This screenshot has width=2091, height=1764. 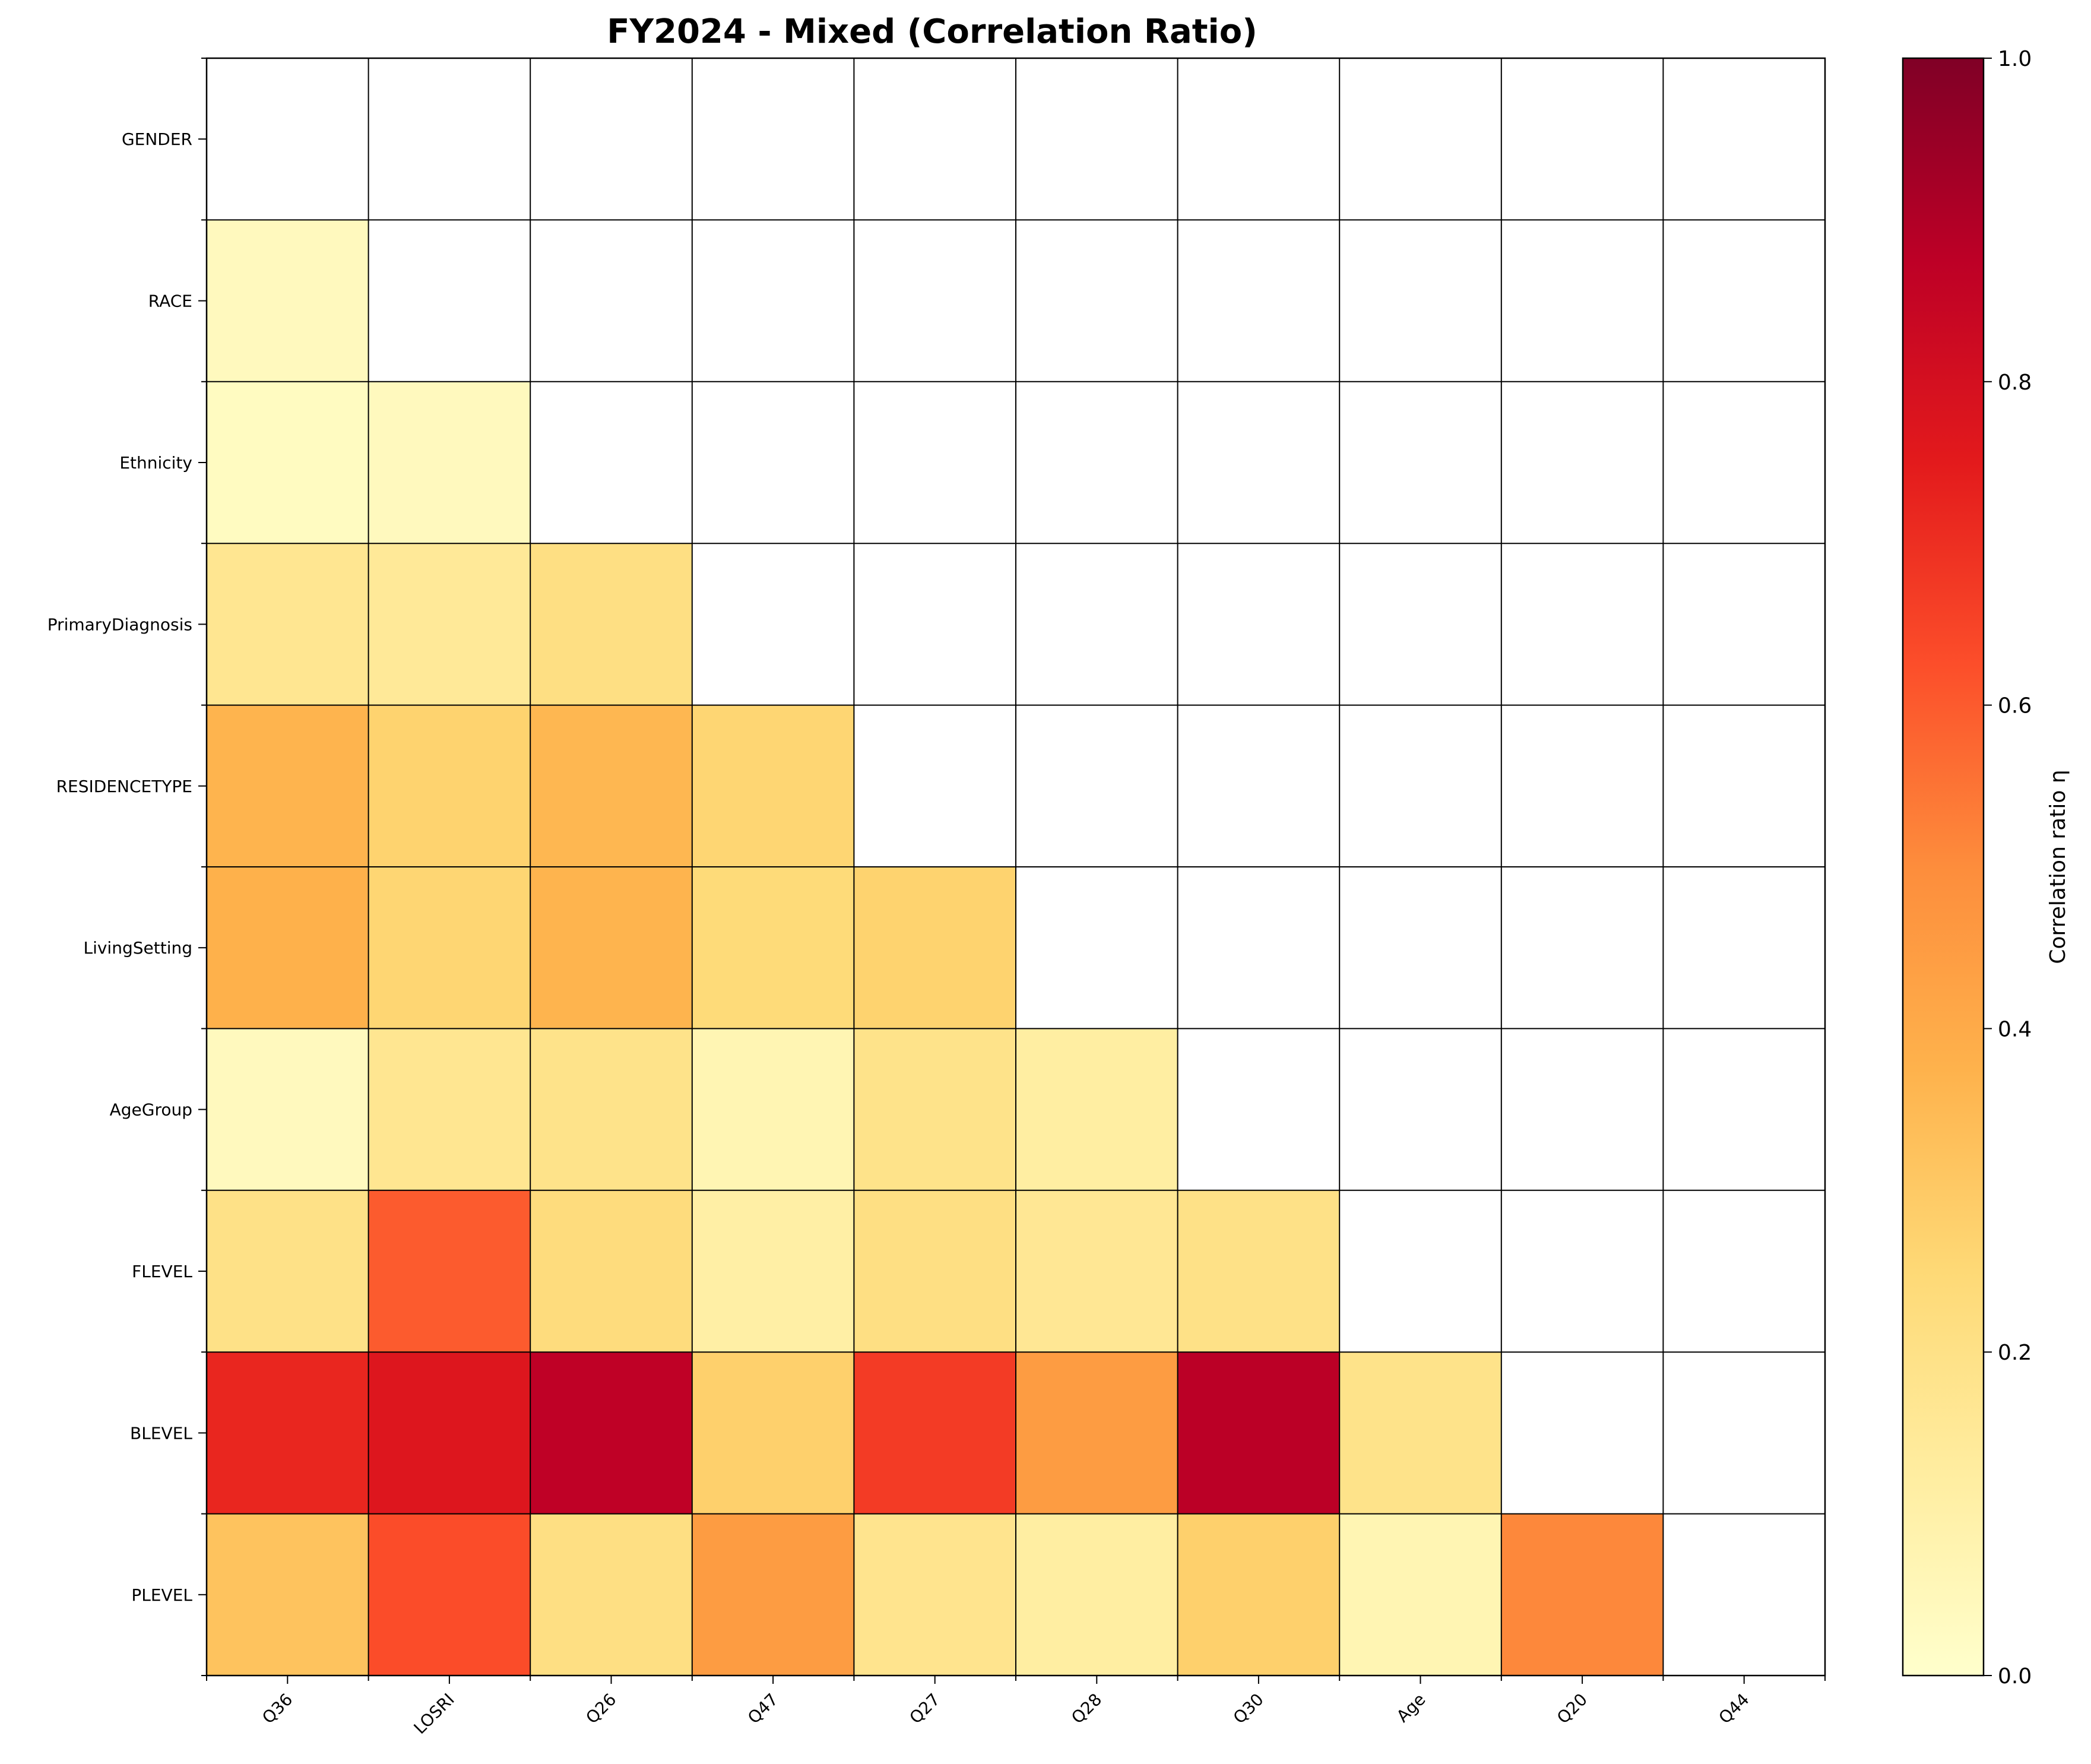 I want to click on x-tick-label: LOSRI, so click(x=434, y=1714).